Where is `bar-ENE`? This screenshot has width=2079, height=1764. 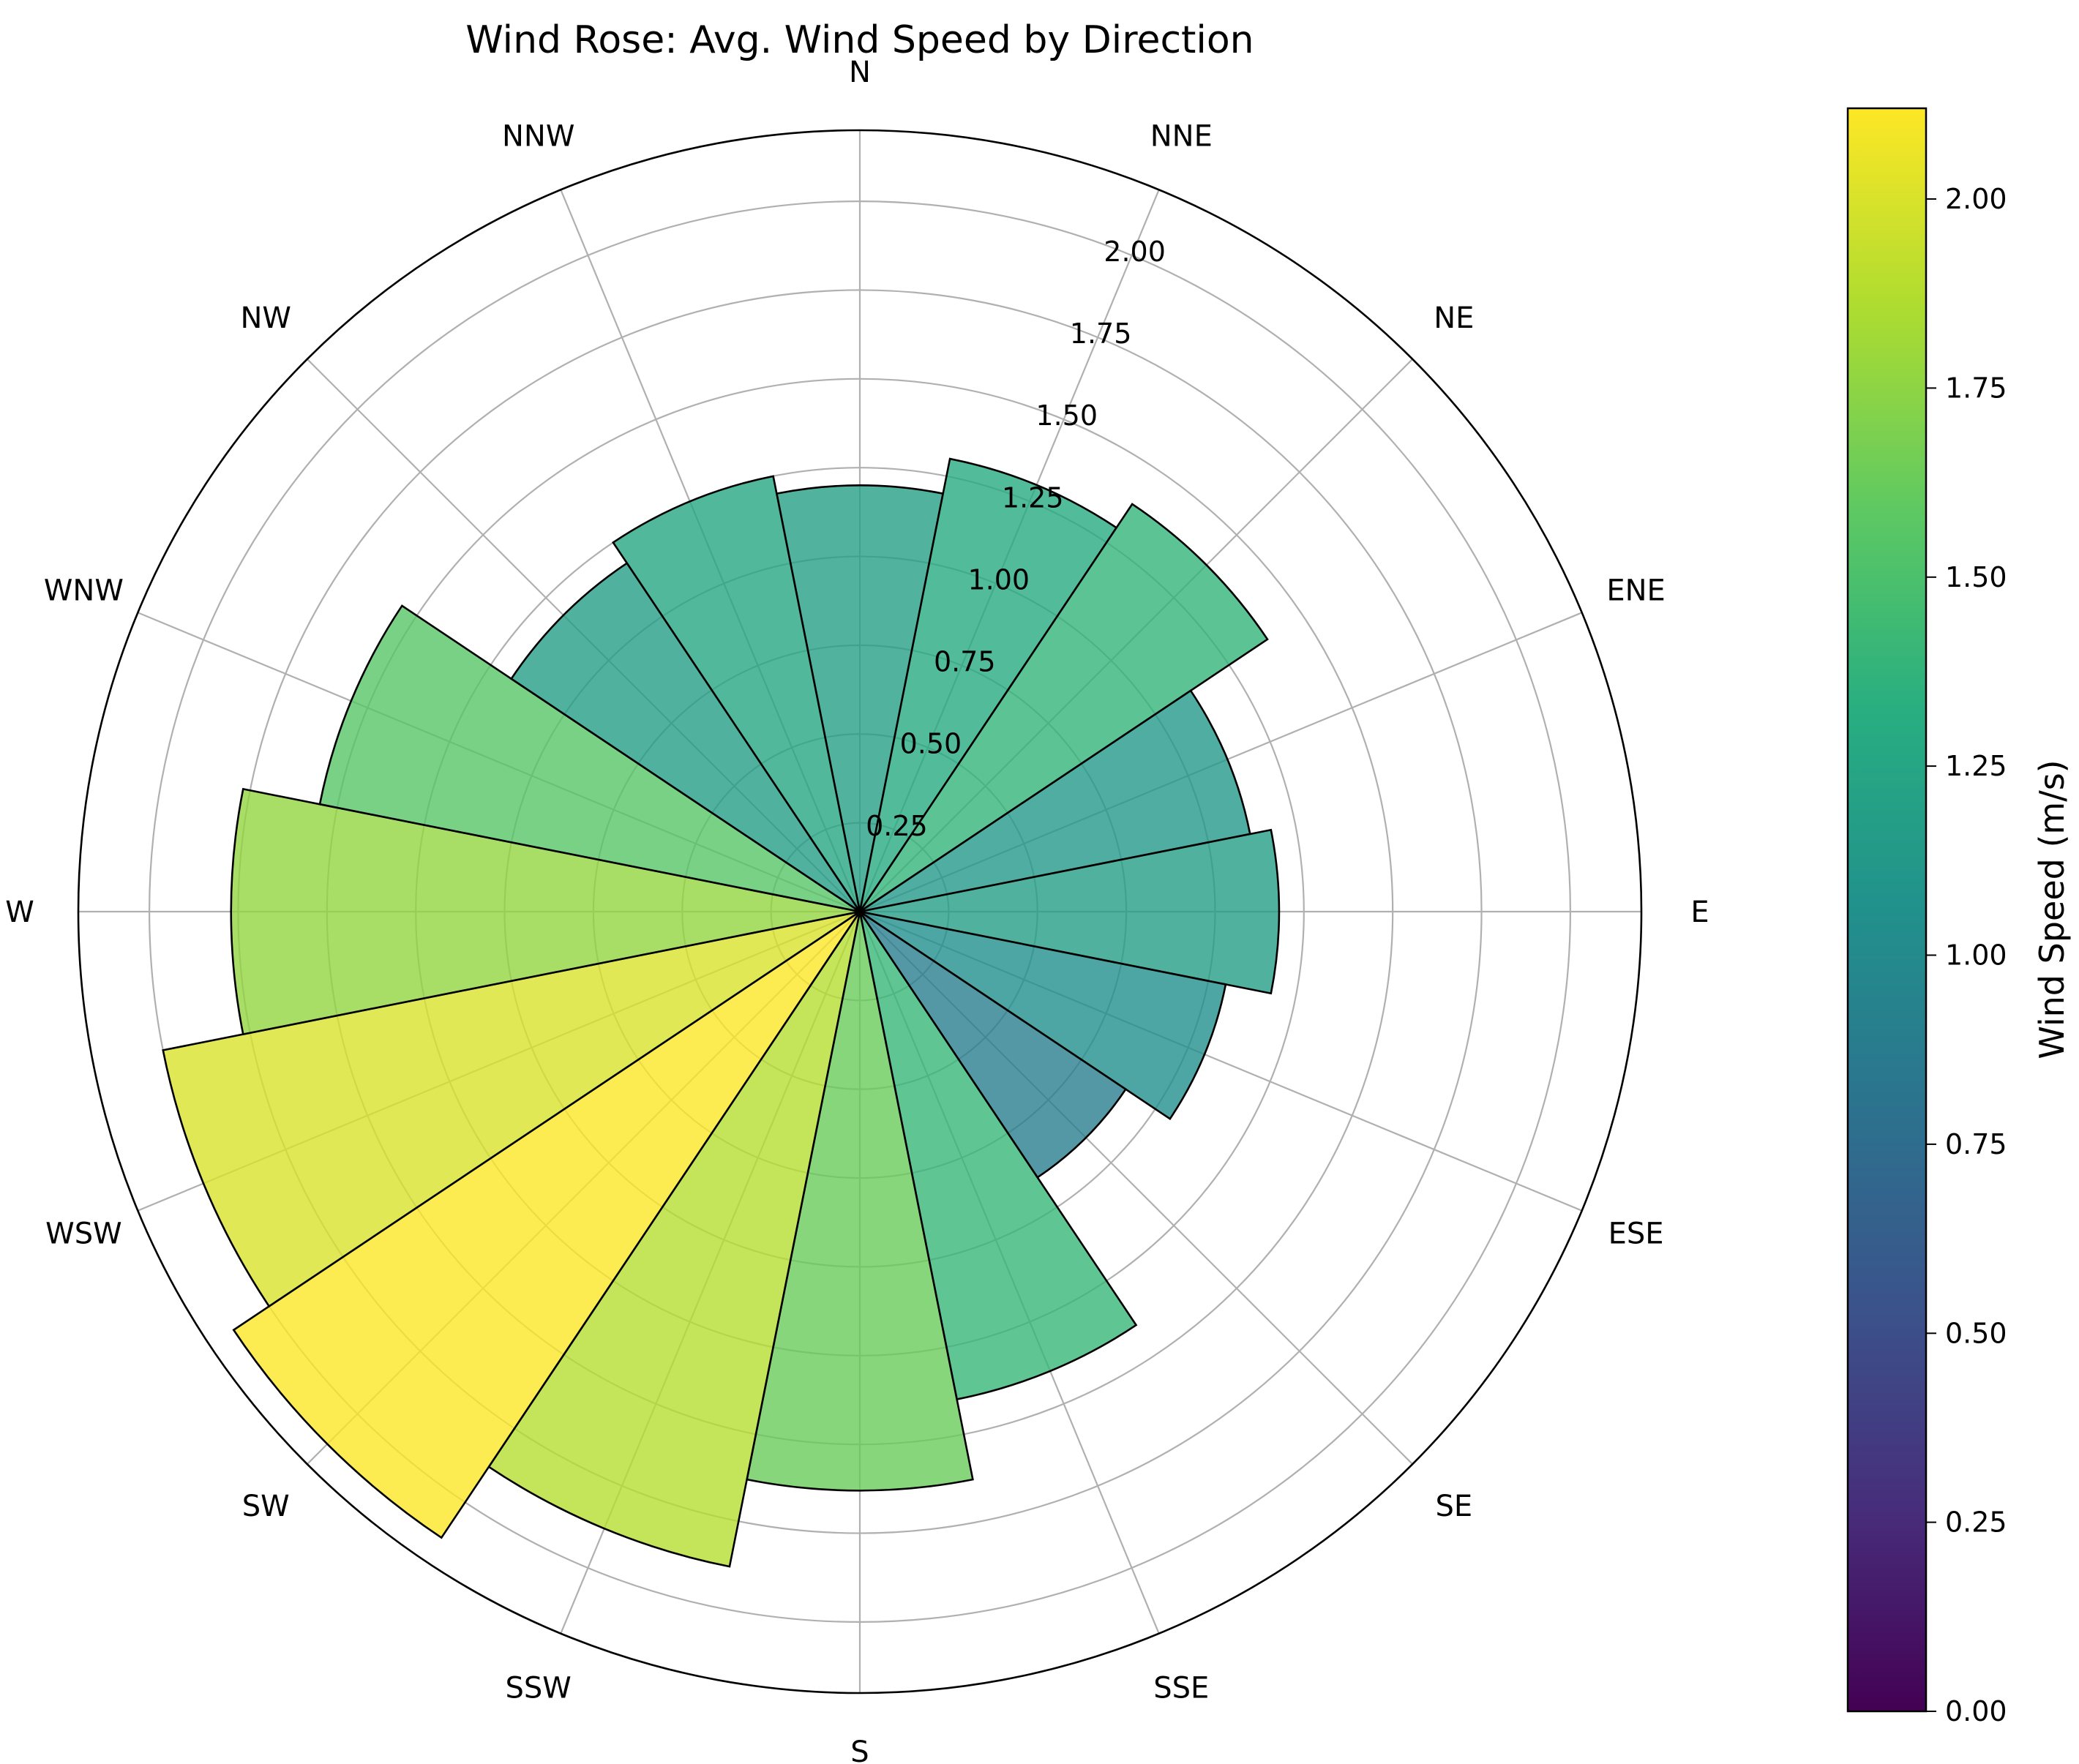 bar-ENE is located at coordinates (1055, 801).